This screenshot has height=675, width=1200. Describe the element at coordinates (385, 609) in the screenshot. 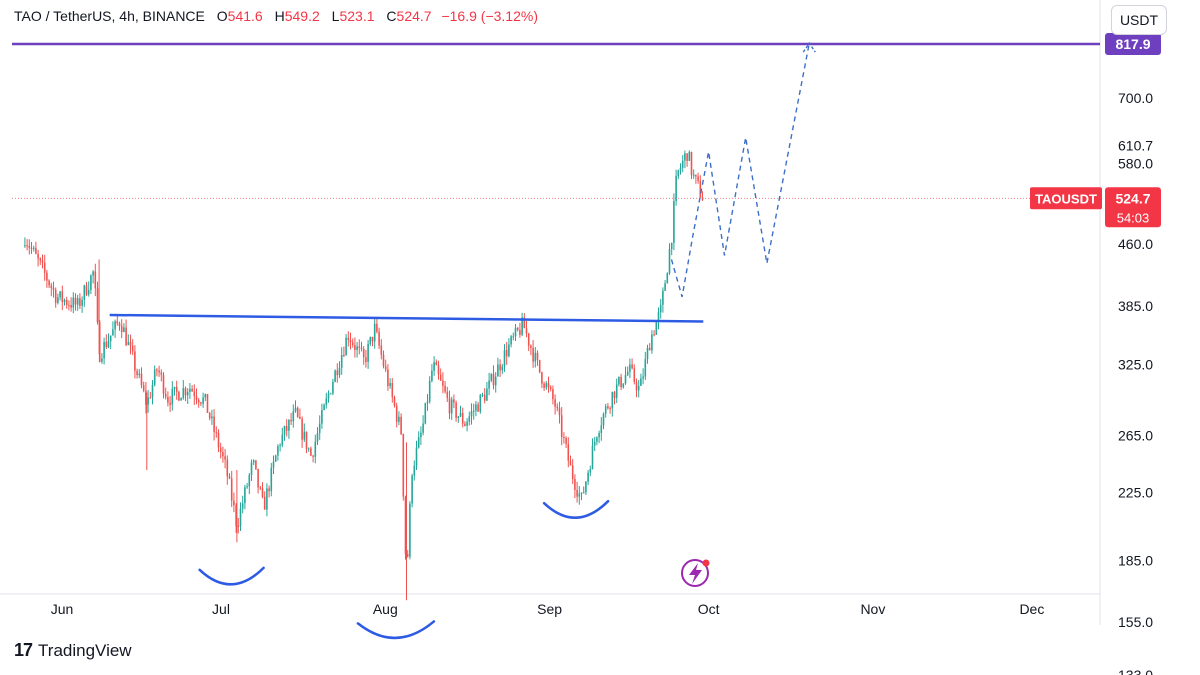

I see `x-tick-label: Aug` at that location.